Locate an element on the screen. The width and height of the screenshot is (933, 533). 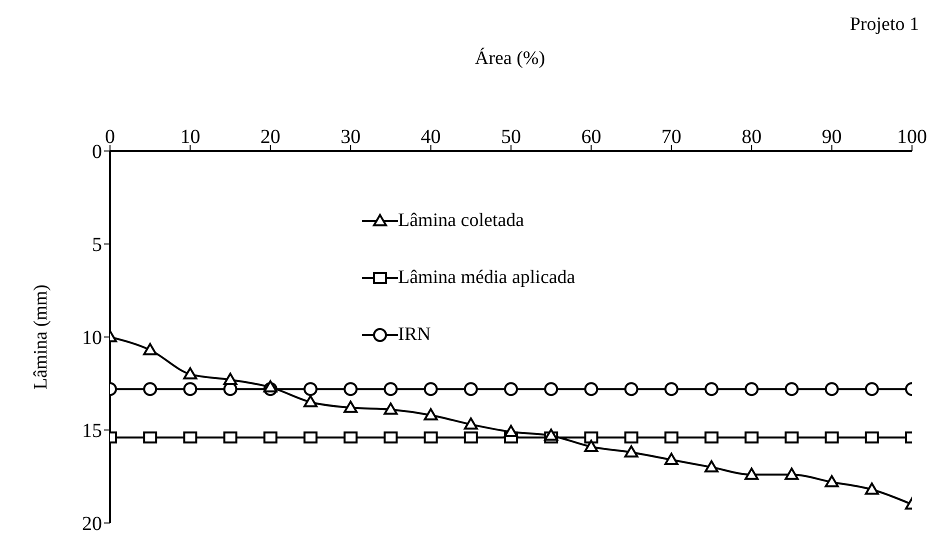
x-tick-label: 50 is located at coordinates (511, 137).